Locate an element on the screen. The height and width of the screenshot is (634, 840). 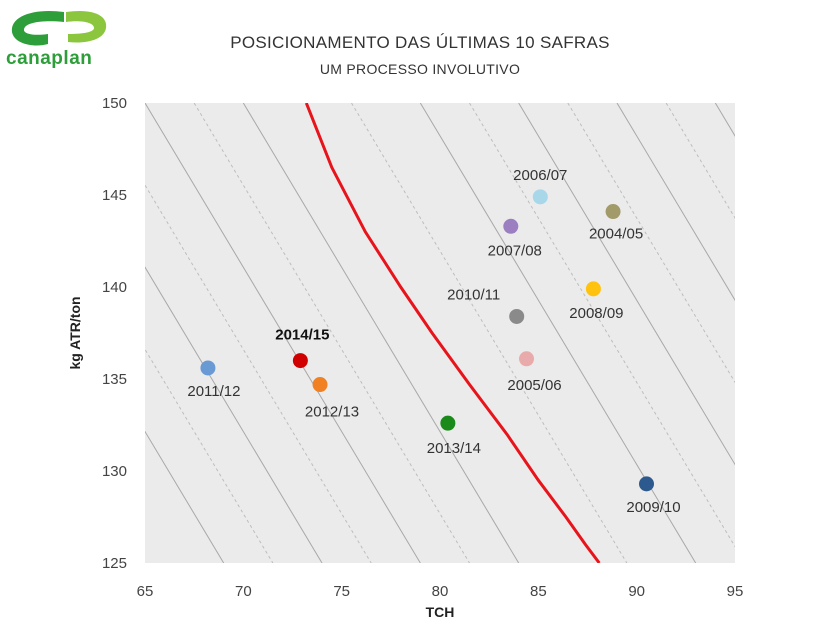
data-point-label: 2013/14 is located at coordinates (454, 448).